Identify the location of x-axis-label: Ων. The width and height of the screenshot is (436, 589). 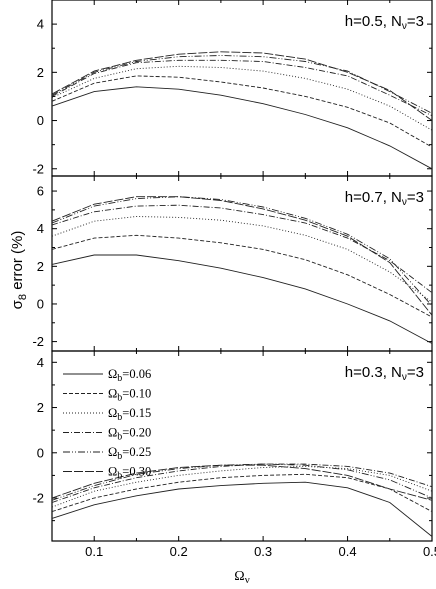
(241, 577).